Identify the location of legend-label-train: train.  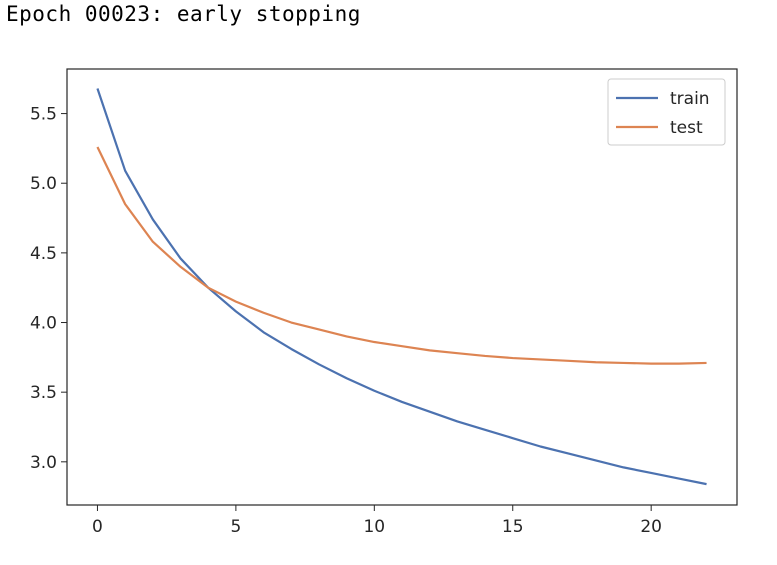
(690, 99).